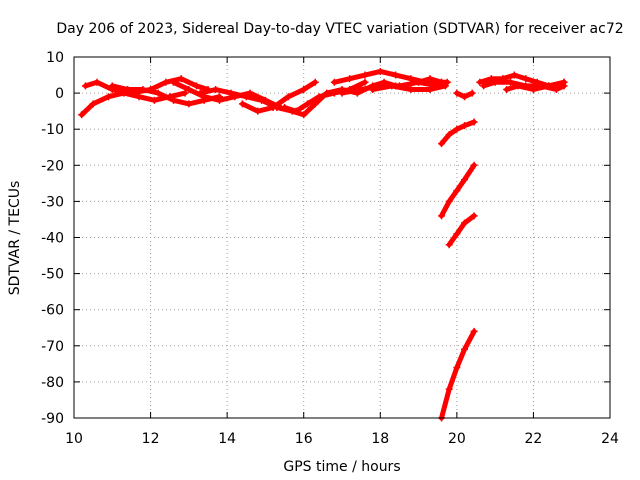  What do you see at coordinates (304, 439) in the screenshot?
I see `x-tick-label: 16` at bounding box center [304, 439].